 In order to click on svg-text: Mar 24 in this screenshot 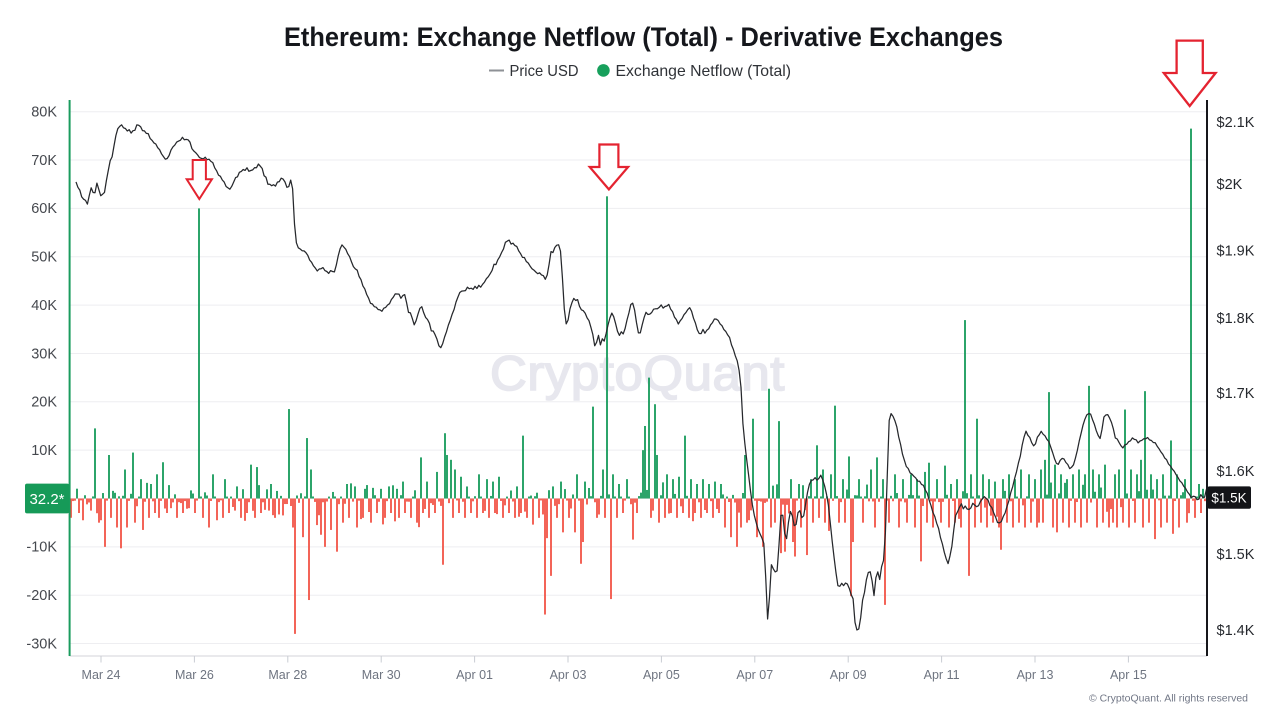, I will do `click(101, 675)`.